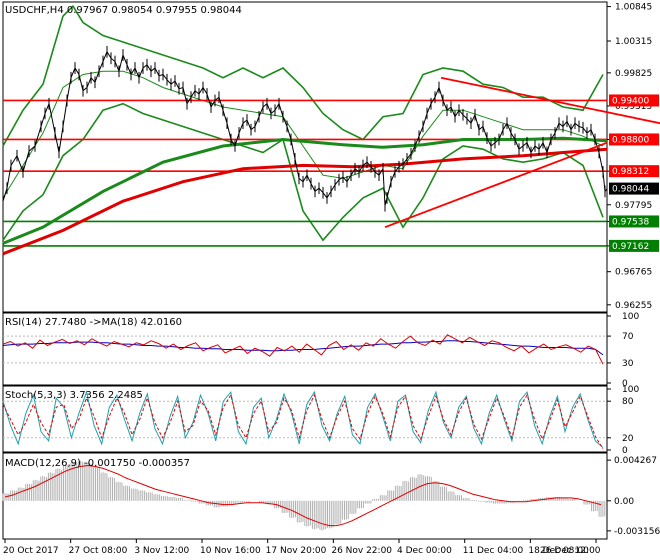 This screenshot has width=660, height=560. I want to click on x-tick-label: 20 Oct 2017, so click(31, 551).